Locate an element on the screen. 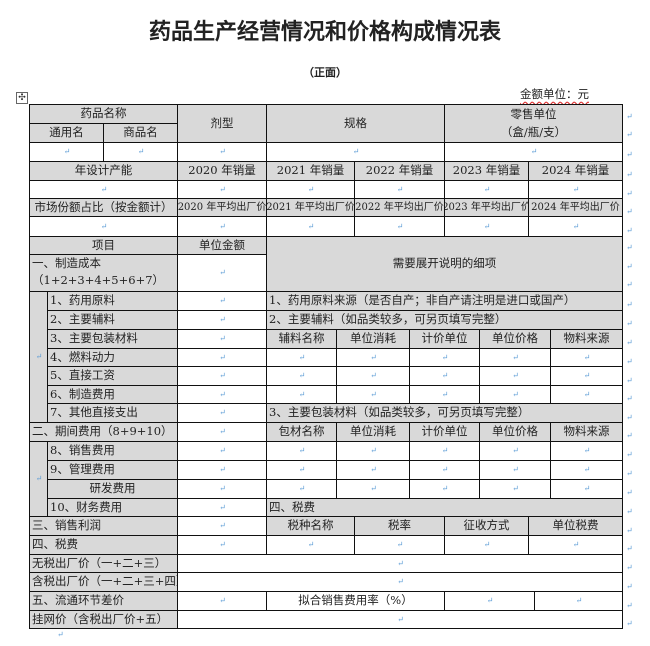  header-sales-4: 2024 年销量 is located at coordinates (575, 171).